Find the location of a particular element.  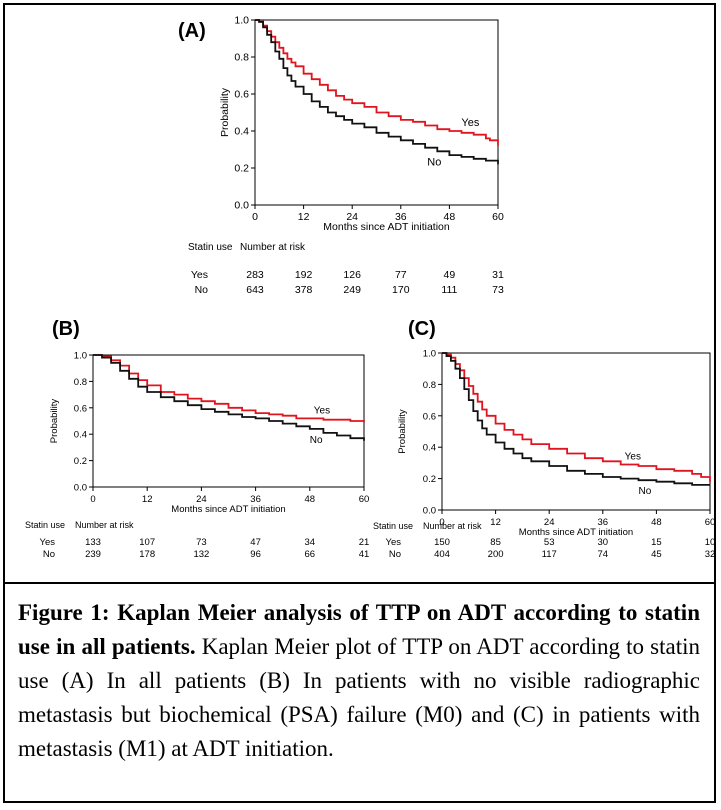

risk-count: 74 is located at coordinates (603, 554).